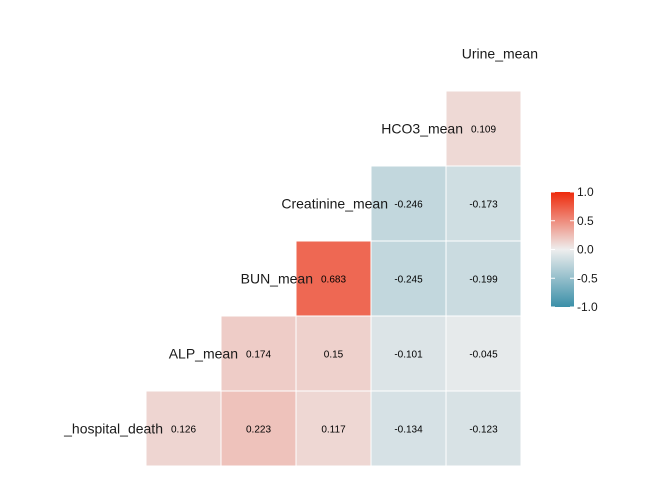  I want to click on heatmap-cell-hospital-death-alp-mean, so click(183, 428).